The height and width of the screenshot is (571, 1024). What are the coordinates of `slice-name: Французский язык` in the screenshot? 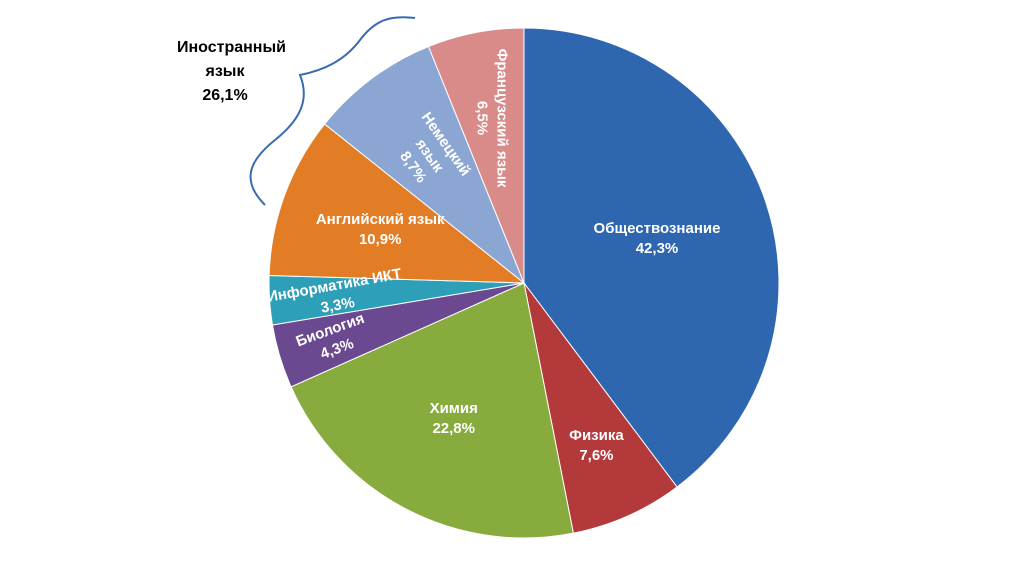 It's located at (502, 118).